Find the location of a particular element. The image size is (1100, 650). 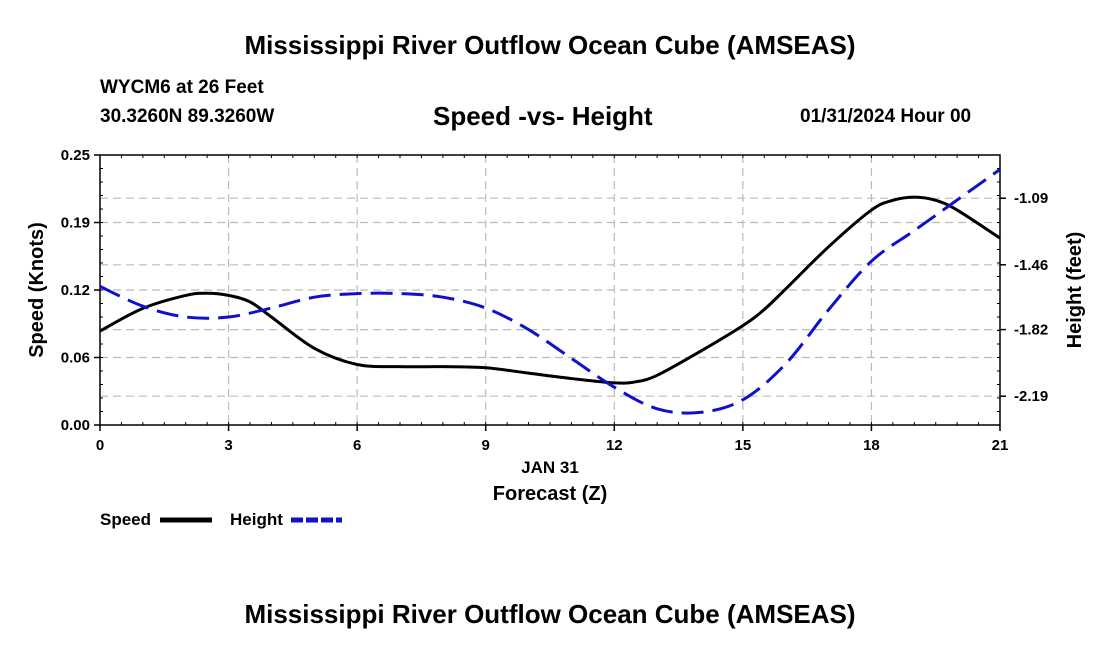

x-tick-label: 3 is located at coordinates (228, 445).